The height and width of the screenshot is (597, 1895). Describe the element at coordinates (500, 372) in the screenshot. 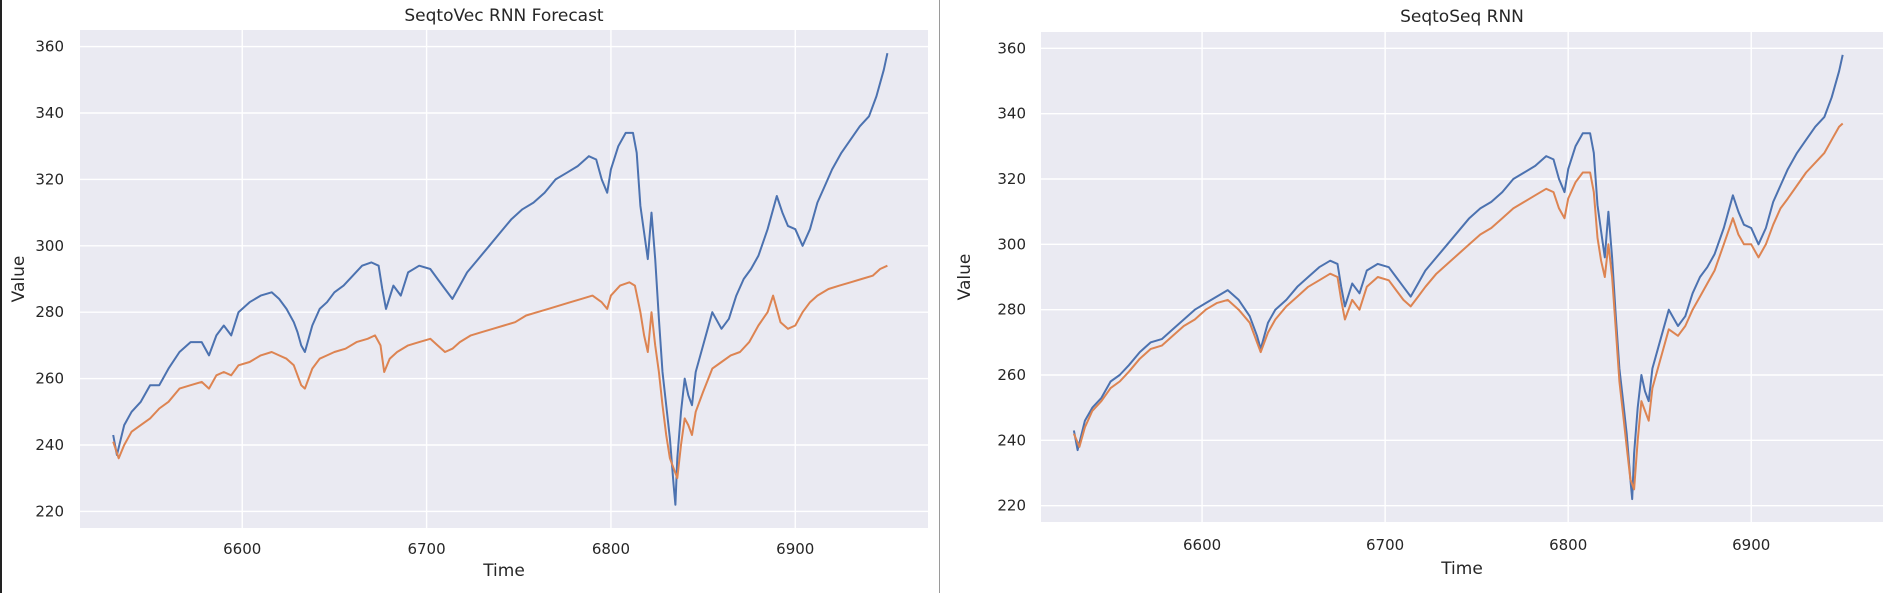

I see `series-line-forecast` at that location.